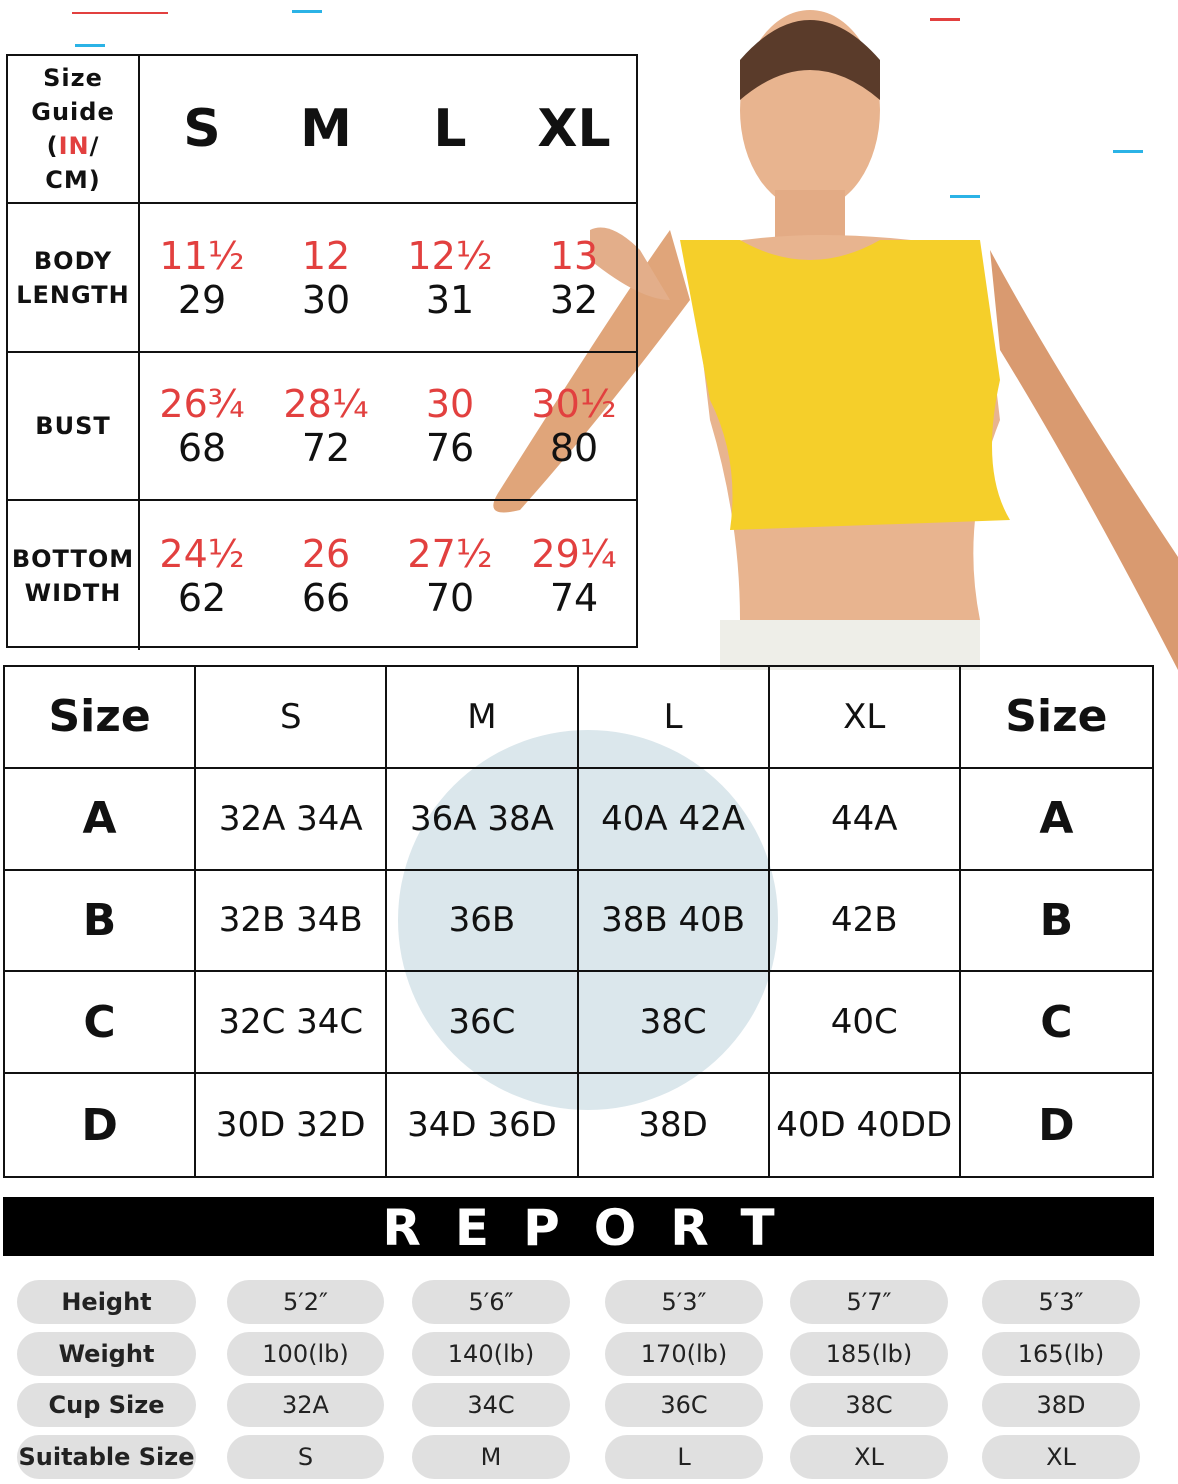 This screenshot has height=1484, width=1178. What do you see at coordinates (106, 1405) in the screenshot?
I see `report-row-label: Cup Size` at bounding box center [106, 1405].